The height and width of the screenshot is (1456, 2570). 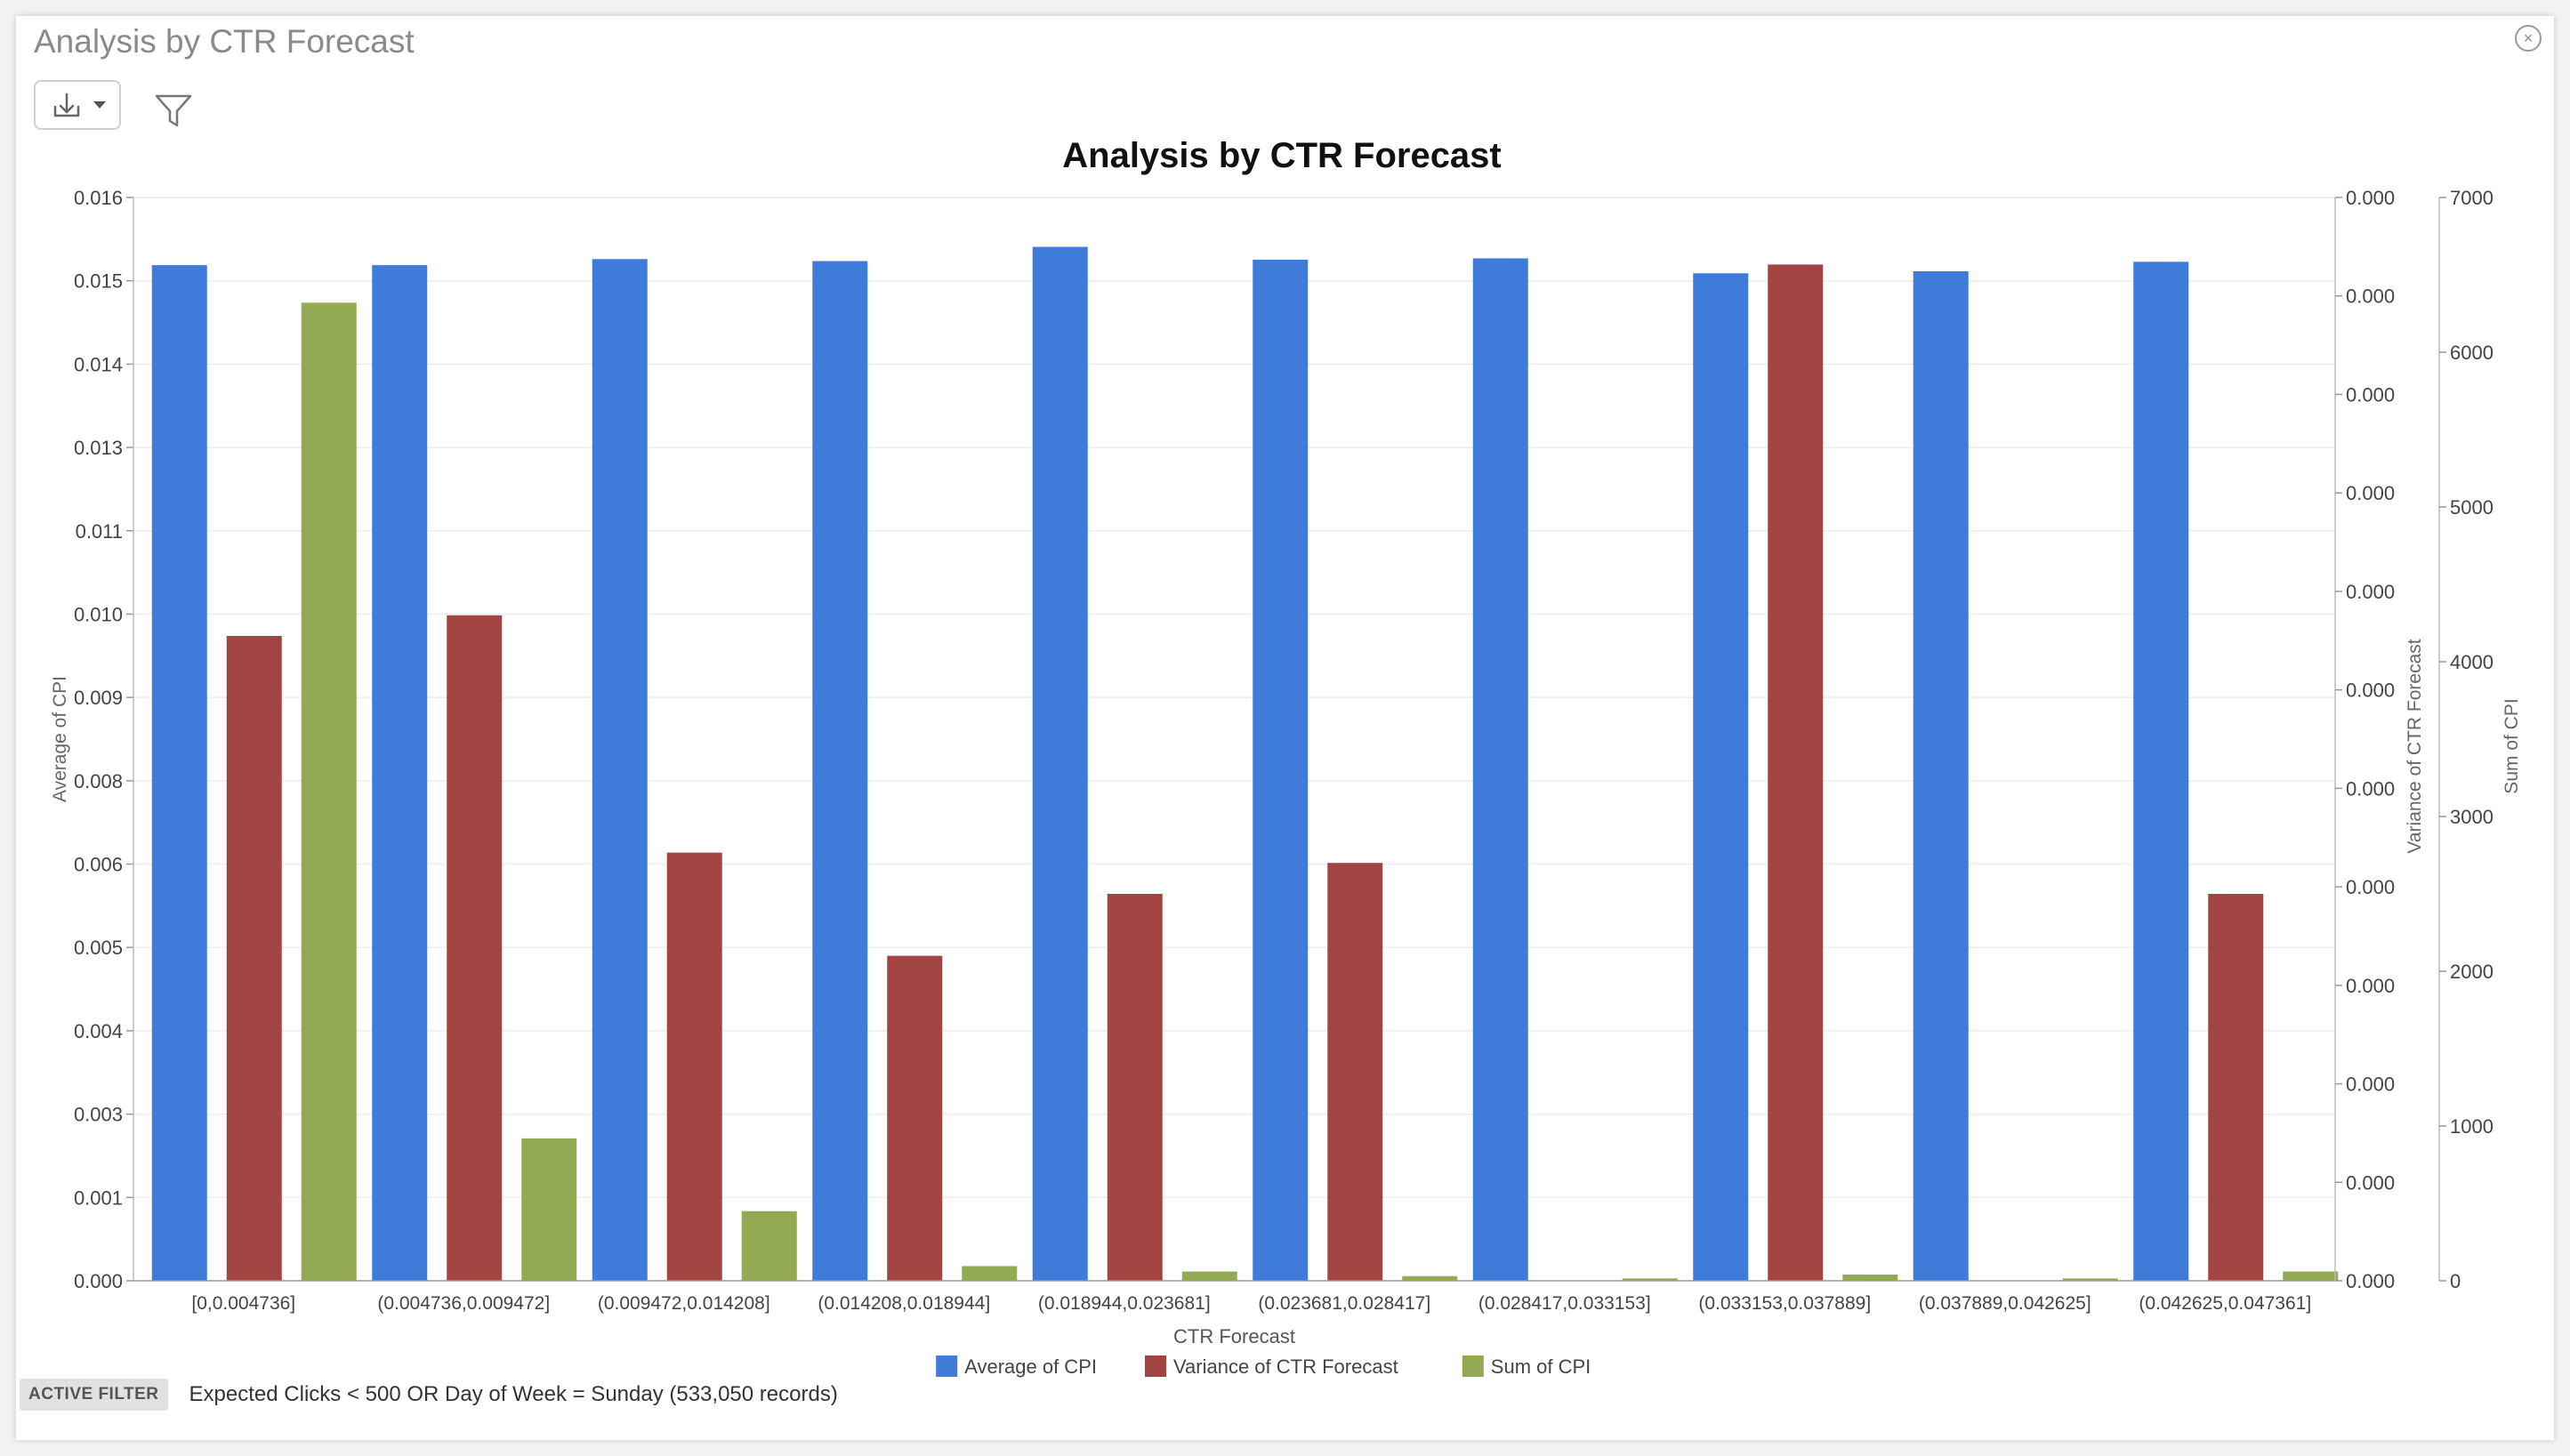 I want to click on far-right-axis-tick-label: 4000, so click(x=2471, y=662).